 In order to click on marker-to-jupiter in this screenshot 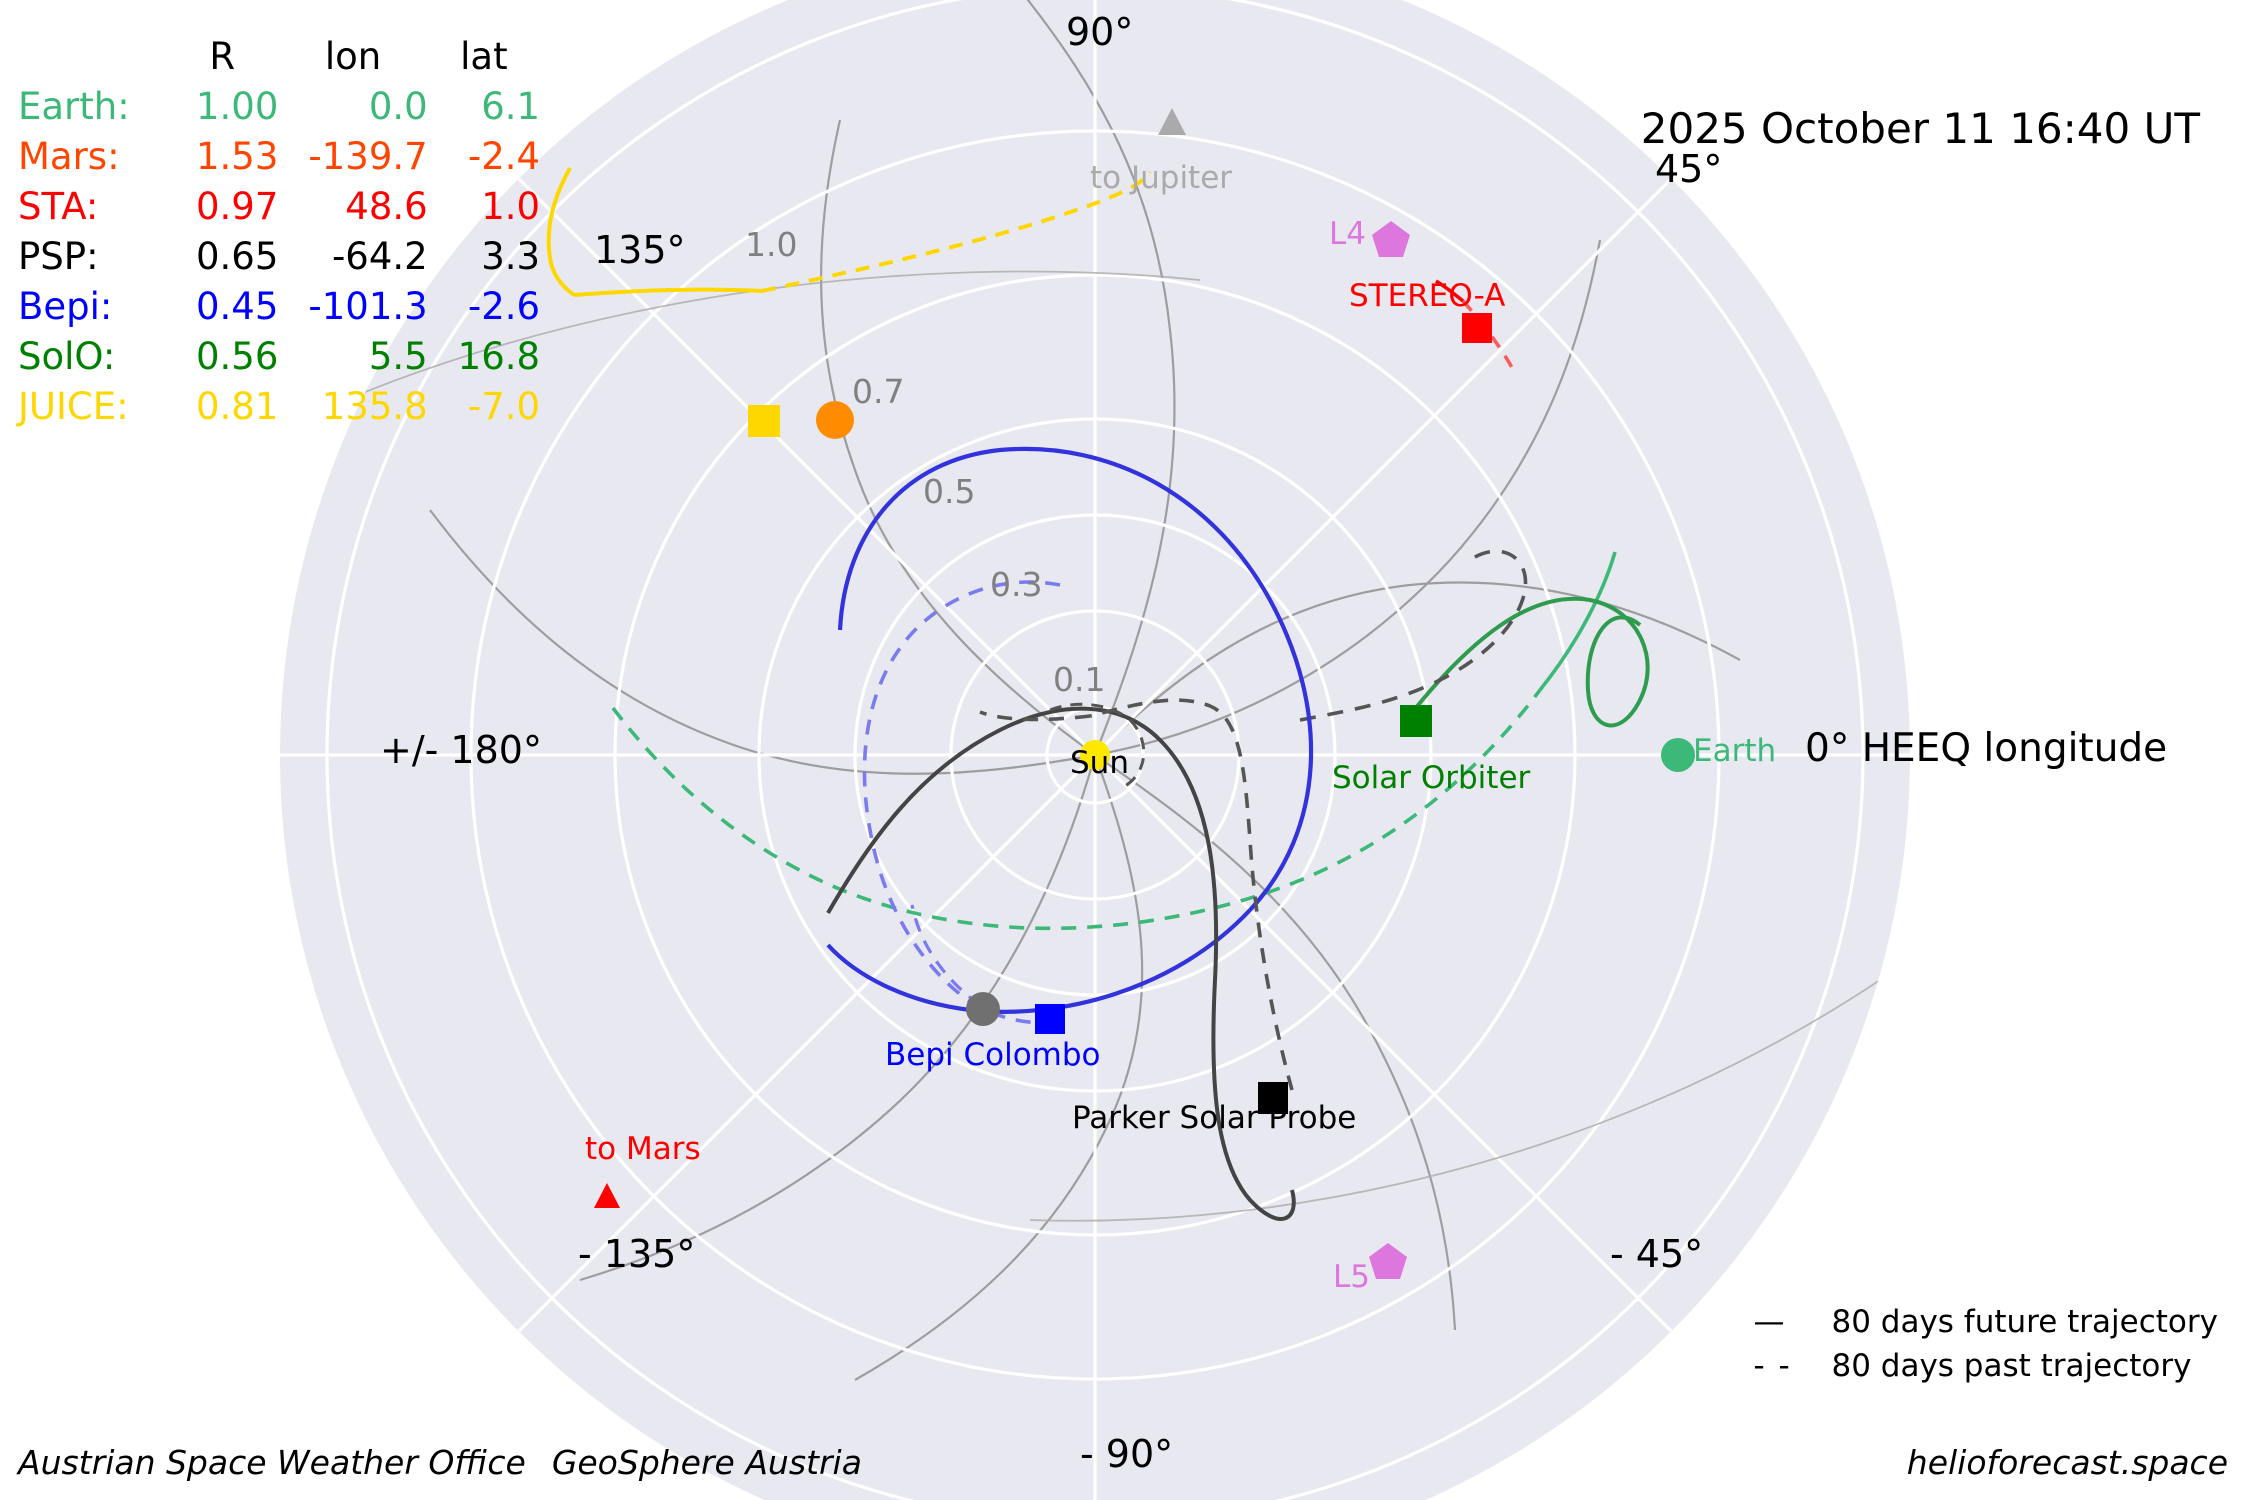, I will do `click(1172, 121)`.